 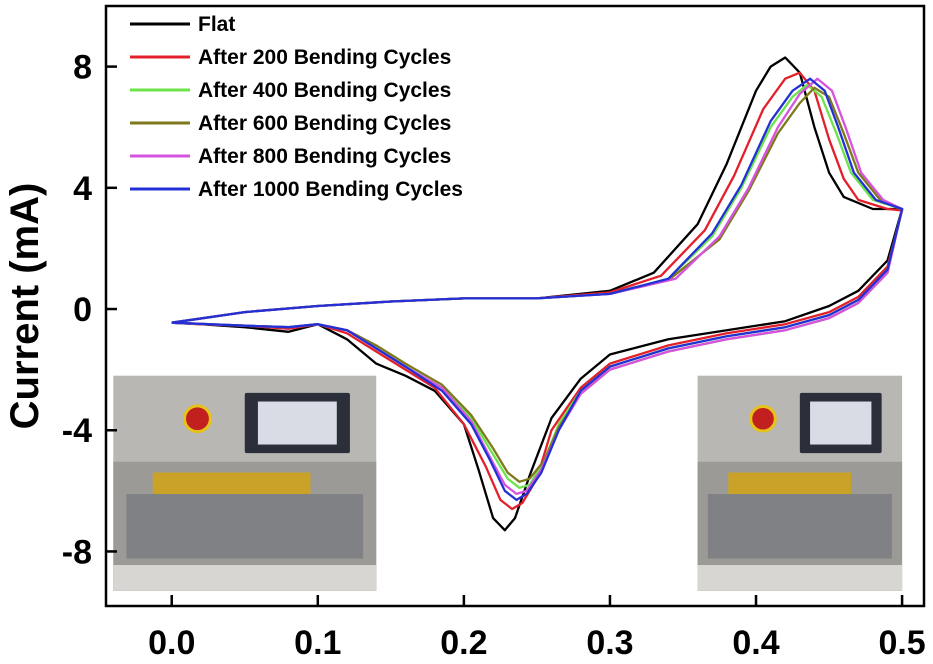 I want to click on y-axis-title: Current (mA), so click(x=25, y=306).